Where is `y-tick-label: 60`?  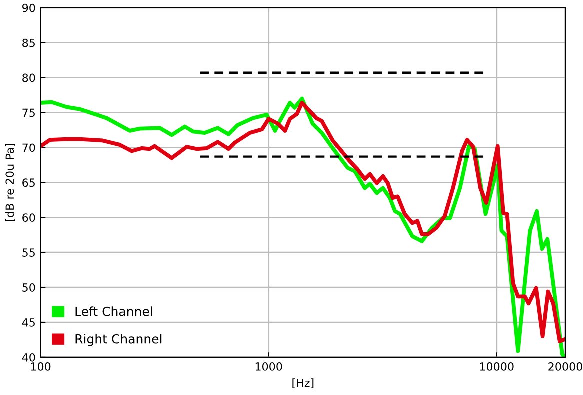 y-tick-label: 60 is located at coordinates (29, 218).